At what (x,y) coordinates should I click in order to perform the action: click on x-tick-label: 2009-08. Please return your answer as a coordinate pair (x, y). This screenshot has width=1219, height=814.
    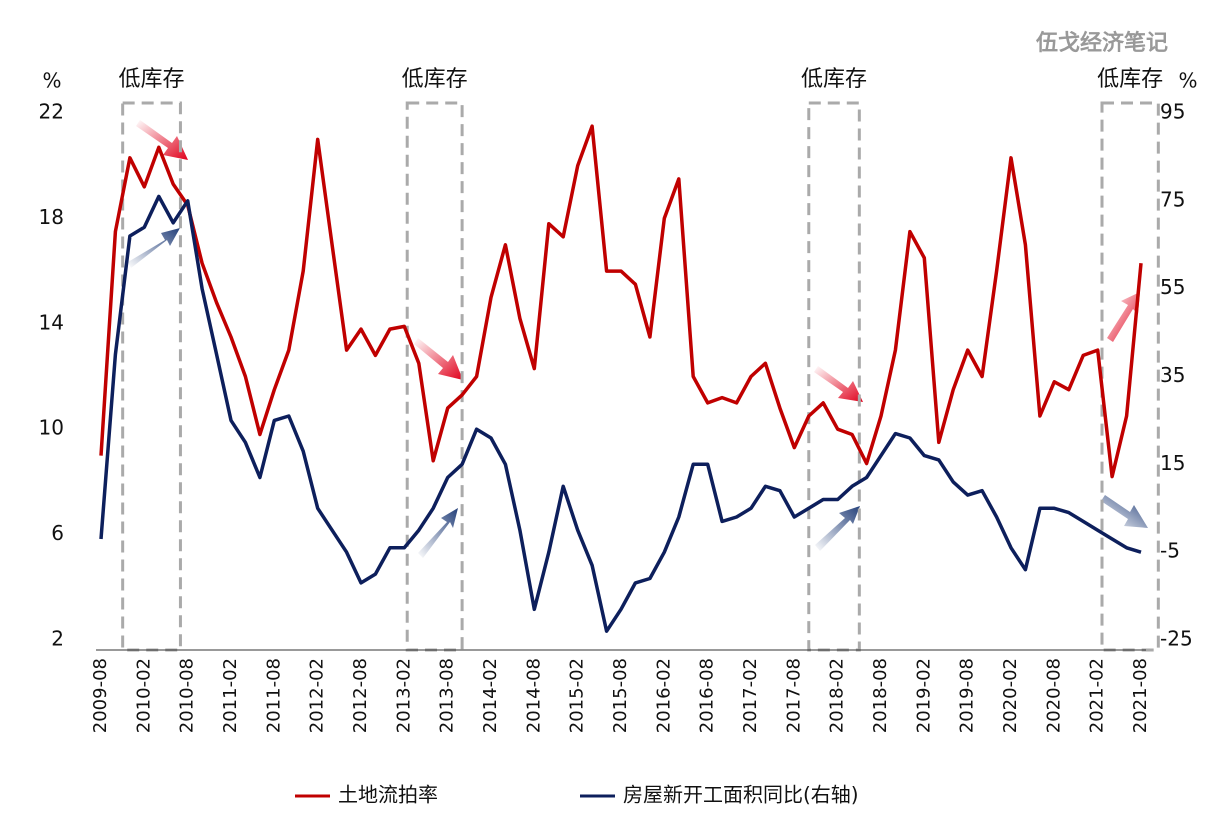
    Looking at the image, I should click on (100, 695).